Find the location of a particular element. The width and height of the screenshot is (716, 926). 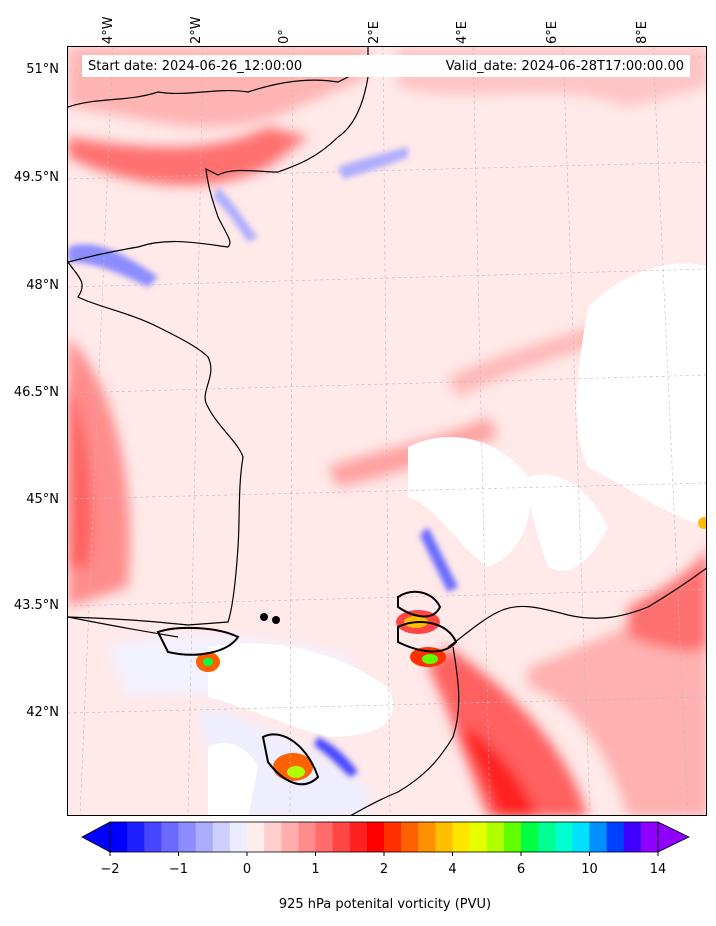

colorbar-tick-label: 4 is located at coordinates (452, 869).